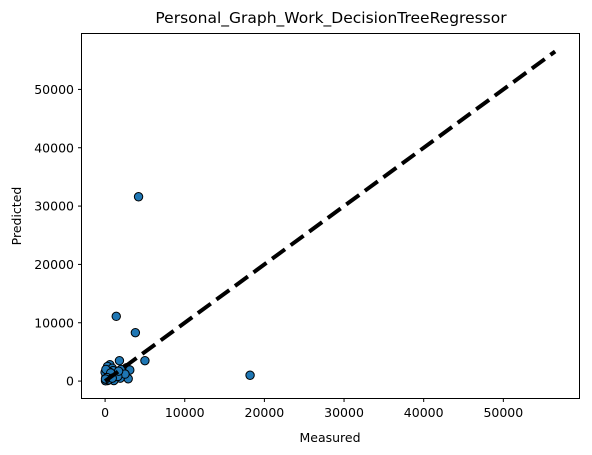 This screenshot has width=592, height=455. Describe the element at coordinates (70, 381) in the screenshot. I see `y-tick-label: 0` at that location.